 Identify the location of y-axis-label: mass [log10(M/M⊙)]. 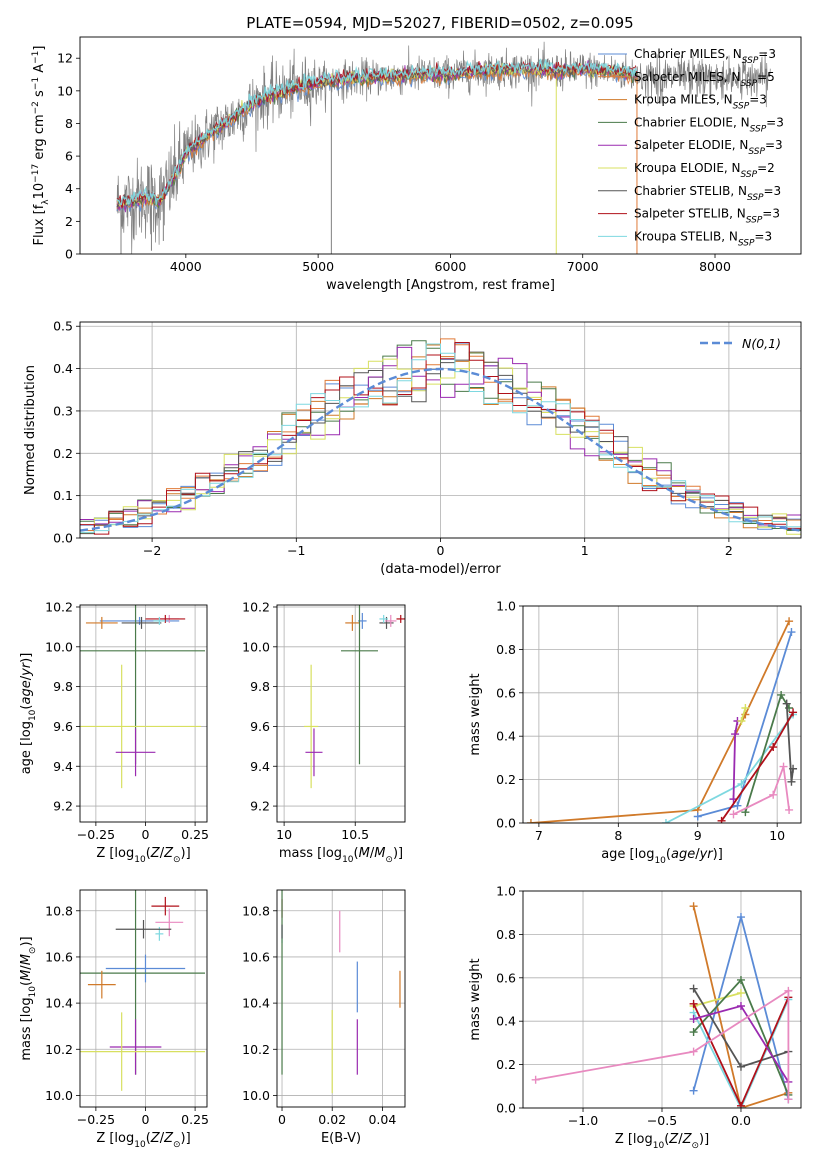
(28, 998).